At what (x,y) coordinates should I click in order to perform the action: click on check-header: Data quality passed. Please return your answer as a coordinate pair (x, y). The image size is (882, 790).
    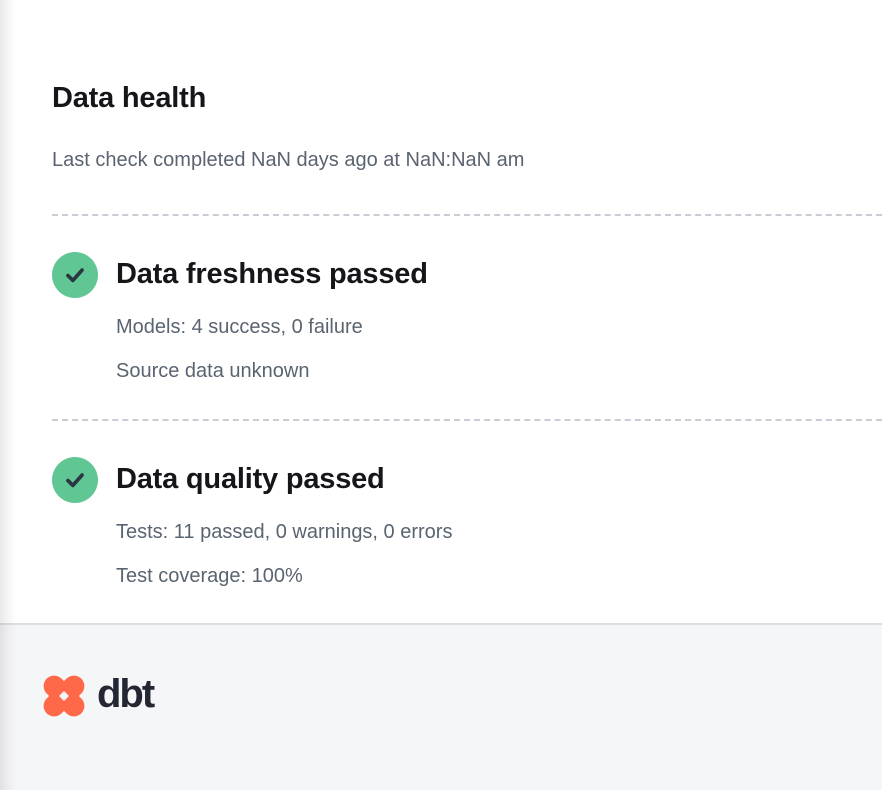
    Looking at the image, I should click on (467, 480).